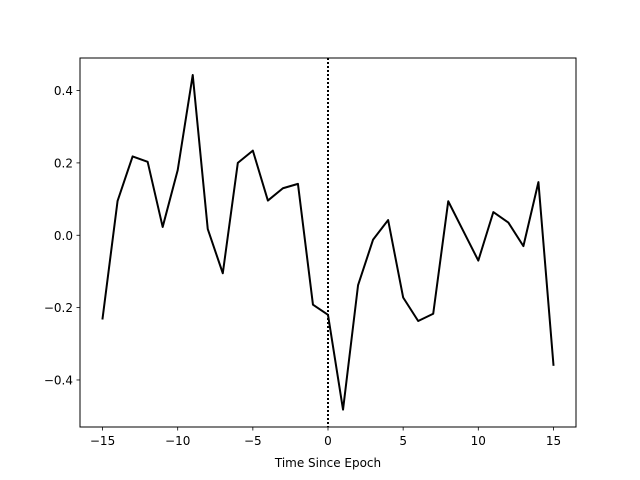  I want to click on y-tick-label: 0.2, so click(63, 163).